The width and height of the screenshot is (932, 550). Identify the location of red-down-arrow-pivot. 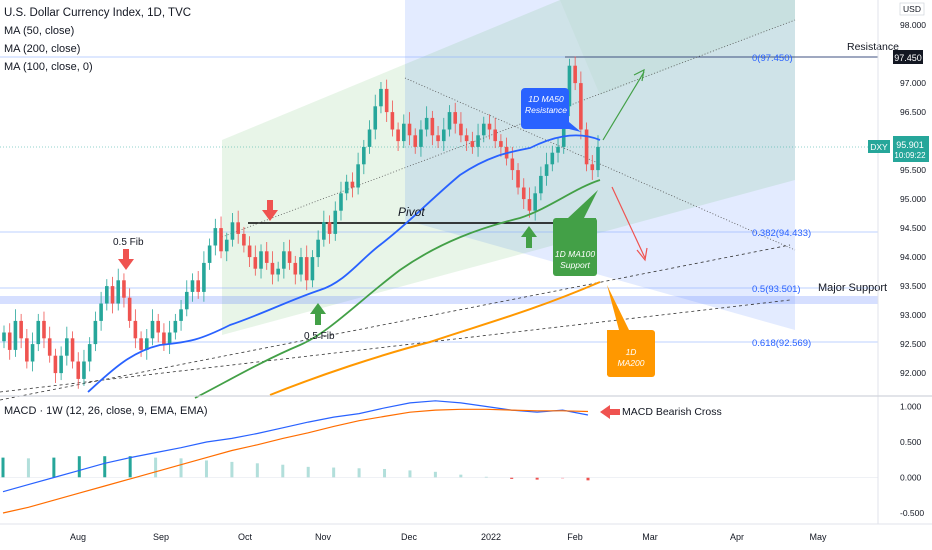
(270, 210).